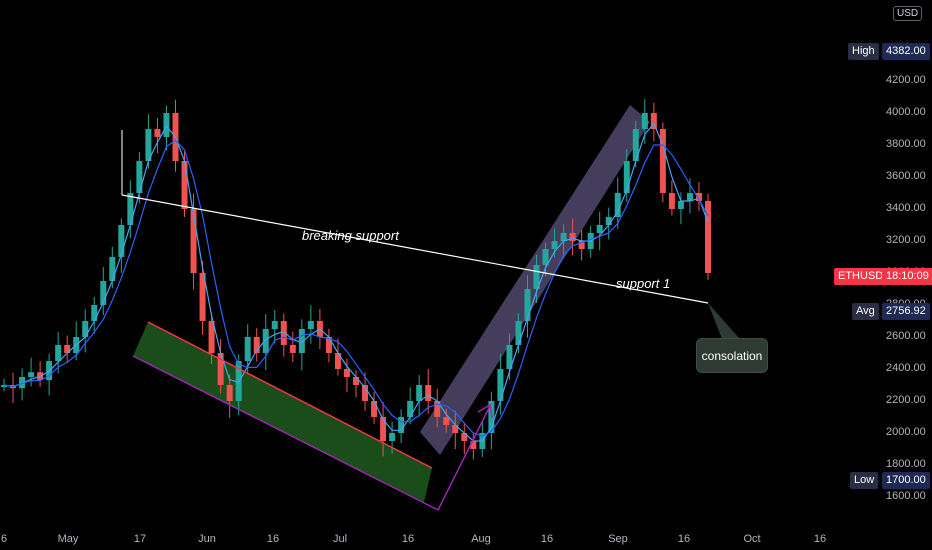 The image size is (932, 550). Describe the element at coordinates (732, 355) in the screenshot. I see `consolation-callout: consolation` at that location.